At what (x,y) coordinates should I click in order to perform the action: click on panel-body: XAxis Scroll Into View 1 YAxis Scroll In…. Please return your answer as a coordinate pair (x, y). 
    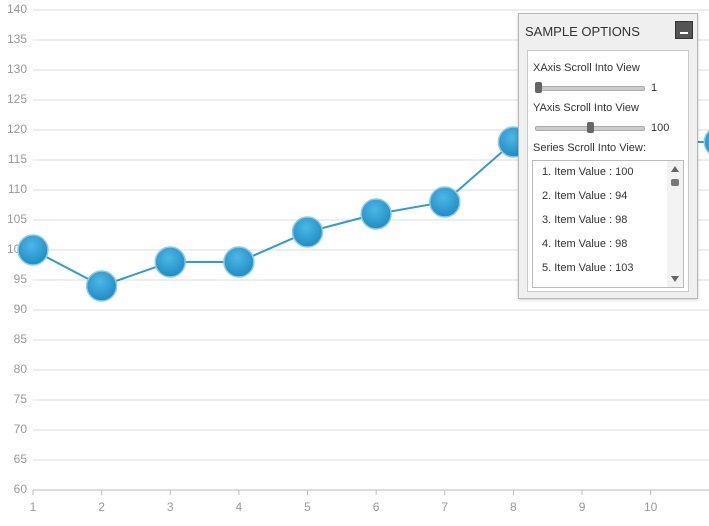
    Looking at the image, I should click on (608, 171).